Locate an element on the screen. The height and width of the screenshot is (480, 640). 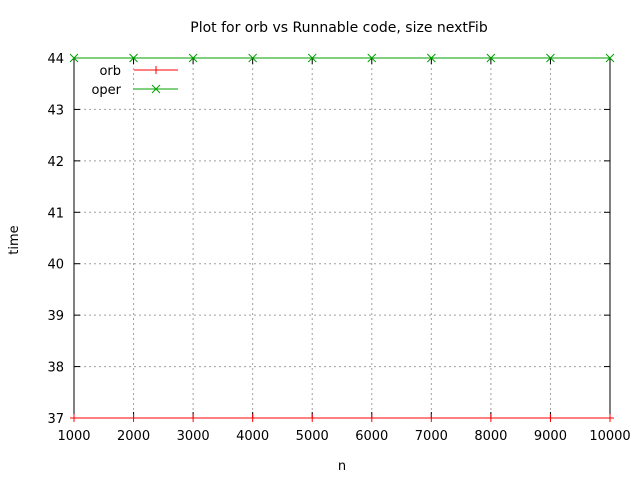
legend-label-oper: oper is located at coordinates (106, 90).